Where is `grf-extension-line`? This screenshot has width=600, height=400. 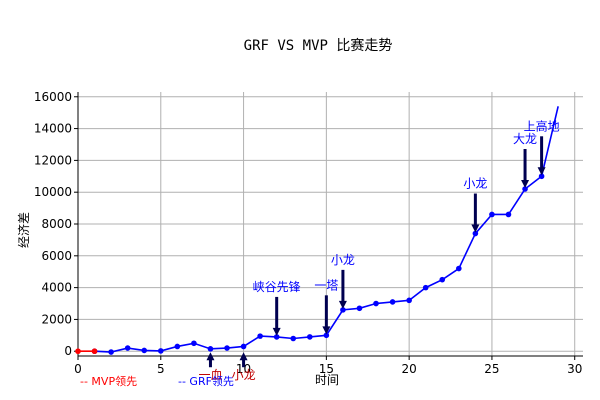 grf-extension-line is located at coordinates (549, 141).